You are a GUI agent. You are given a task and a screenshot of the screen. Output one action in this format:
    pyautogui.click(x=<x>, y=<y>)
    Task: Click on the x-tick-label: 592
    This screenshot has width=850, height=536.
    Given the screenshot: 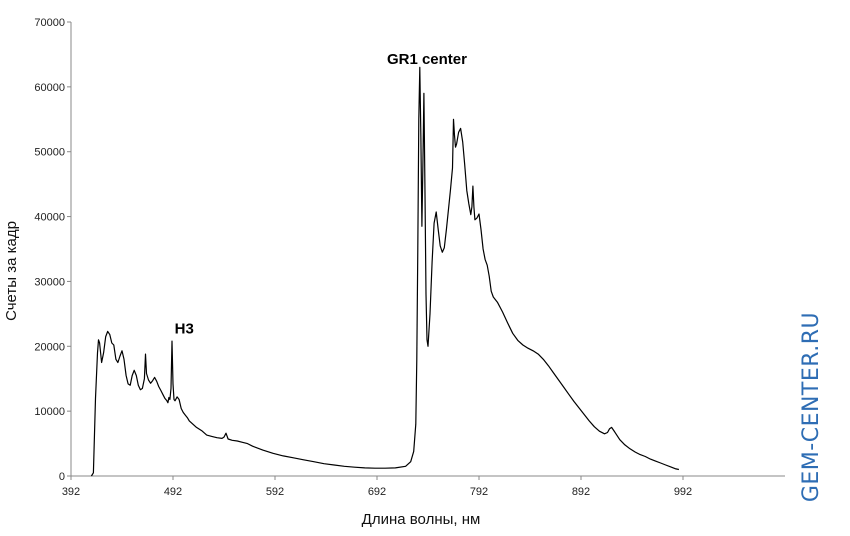 What is the action you would take?
    pyautogui.click(x=275, y=492)
    